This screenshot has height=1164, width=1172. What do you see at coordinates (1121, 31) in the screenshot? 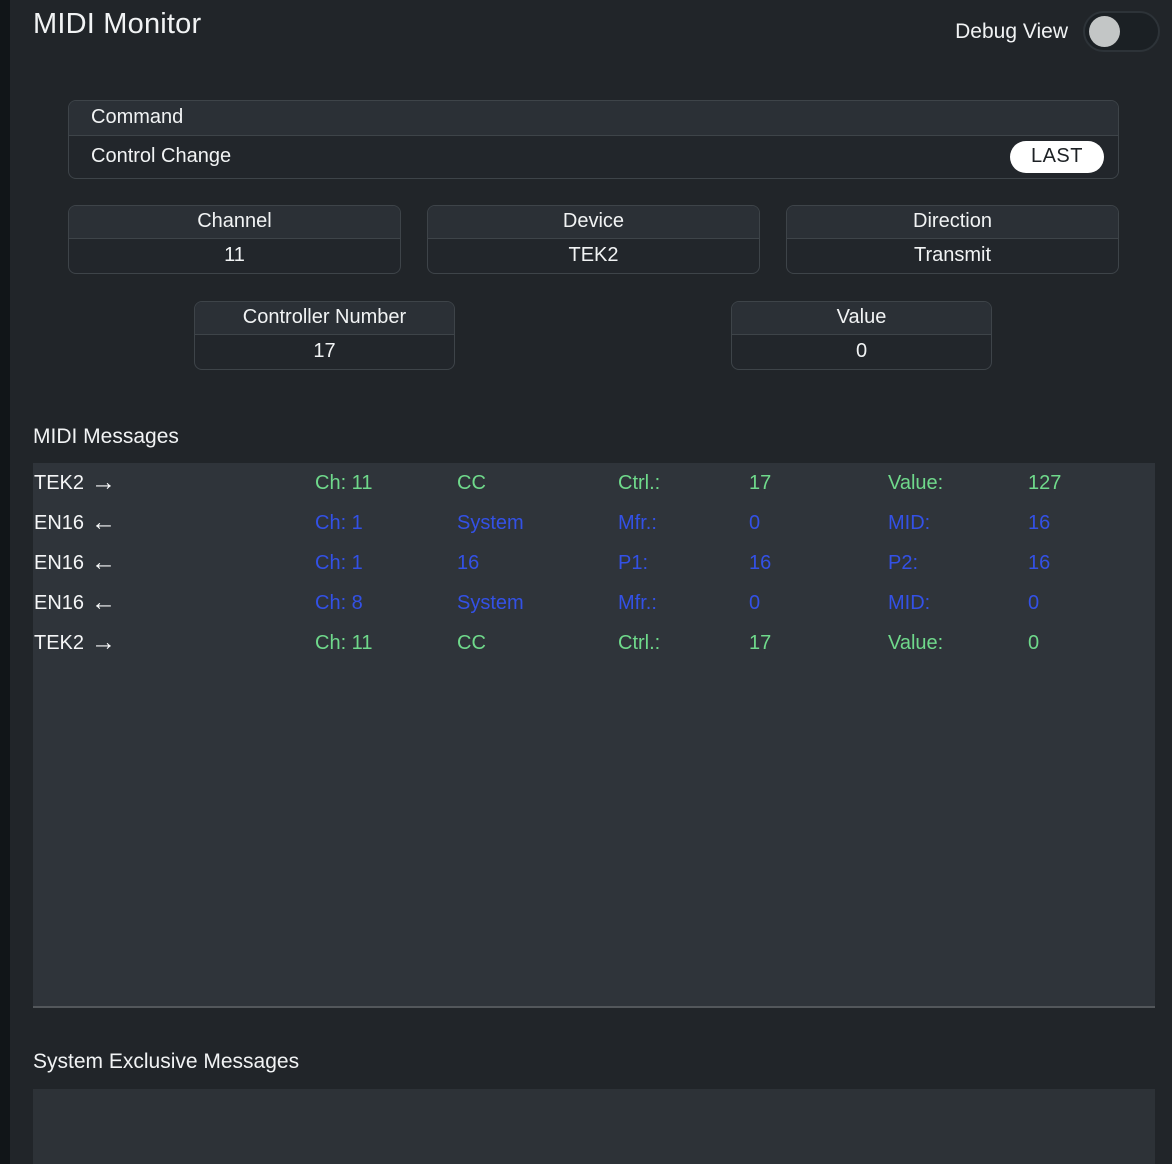
I see `debug-view-toggle` at bounding box center [1121, 31].